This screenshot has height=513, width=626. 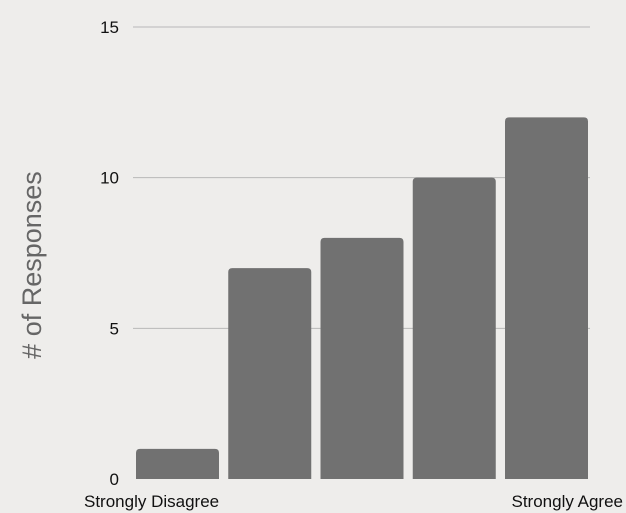 What do you see at coordinates (151, 501) in the screenshot?
I see `x-category-label: Strongly Disagree` at bounding box center [151, 501].